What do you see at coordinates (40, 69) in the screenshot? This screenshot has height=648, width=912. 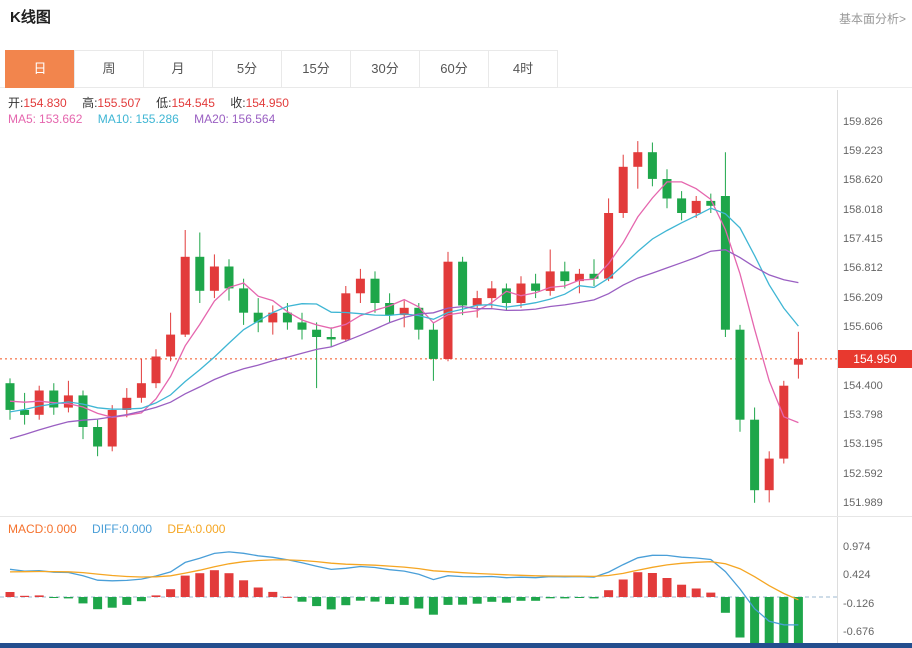 I see `tab-day: 日` at bounding box center [40, 69].